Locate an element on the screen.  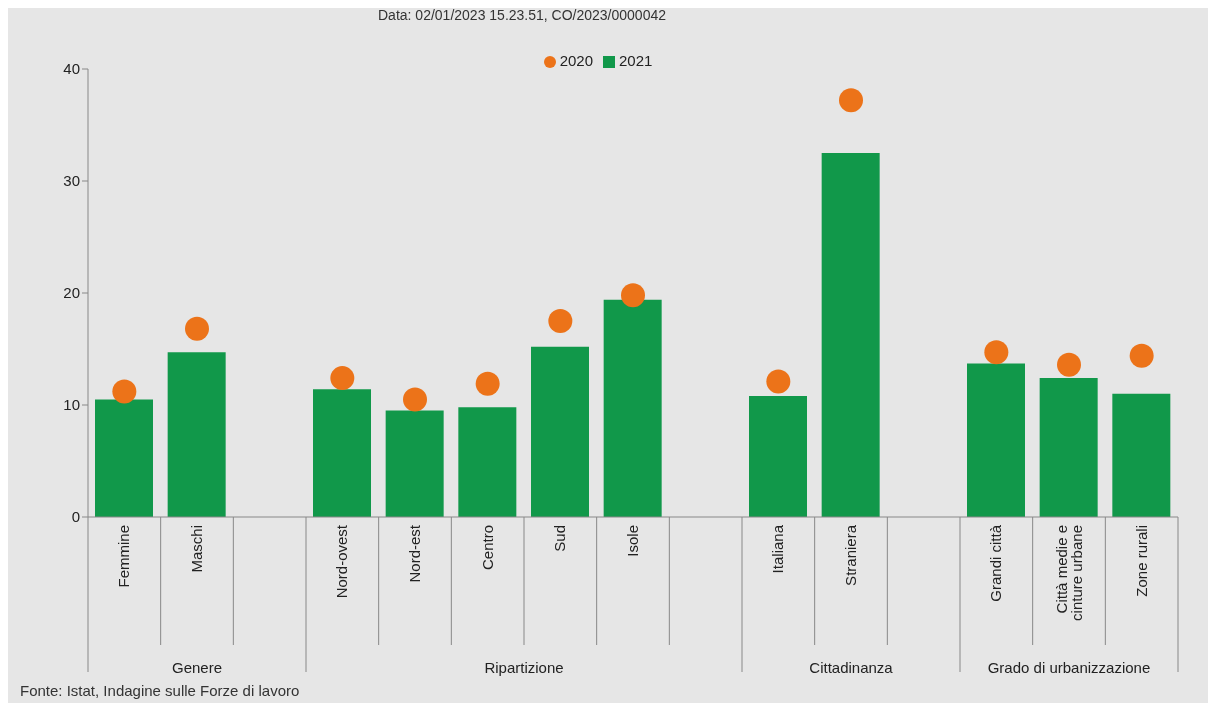
text: Ripartizione is located at coordinates (524, 667).